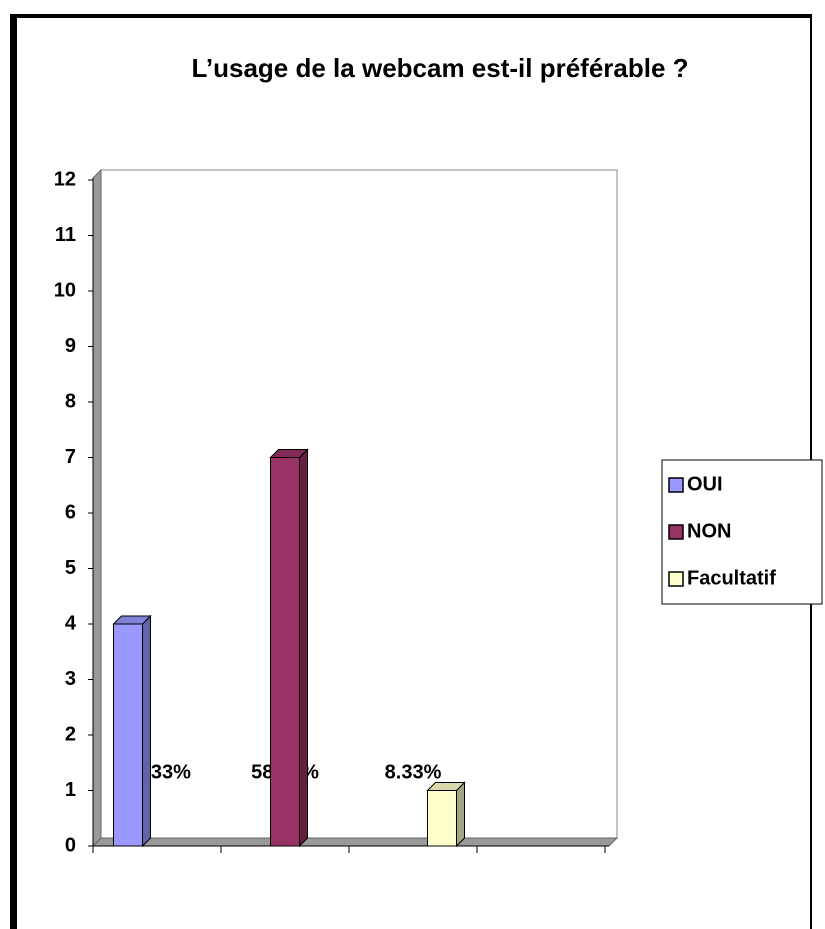 The width and height of the screenshot is (825, 929). I want to click on side-wall, so click(97, 508).